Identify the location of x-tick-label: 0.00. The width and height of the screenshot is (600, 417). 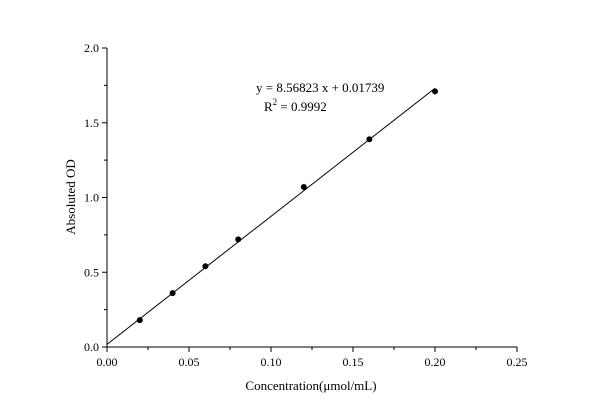
(107, 362).